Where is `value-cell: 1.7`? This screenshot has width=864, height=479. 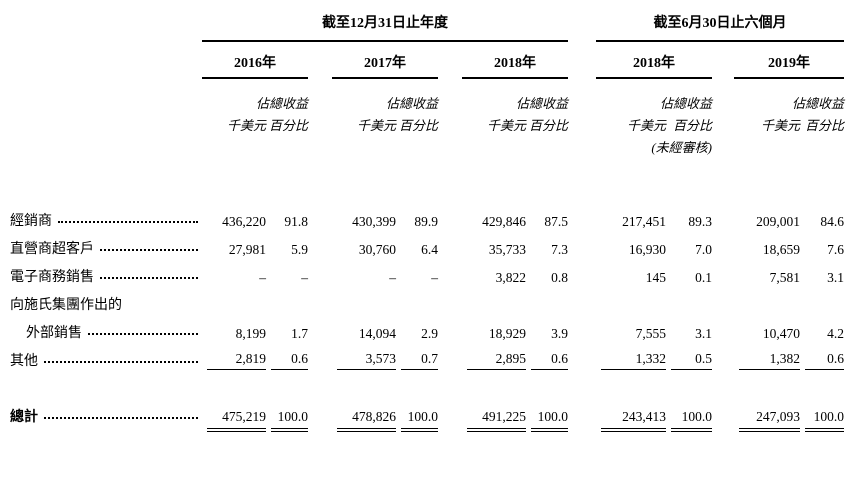
value-cell: 1.7 is located at coordinates (299, 333).